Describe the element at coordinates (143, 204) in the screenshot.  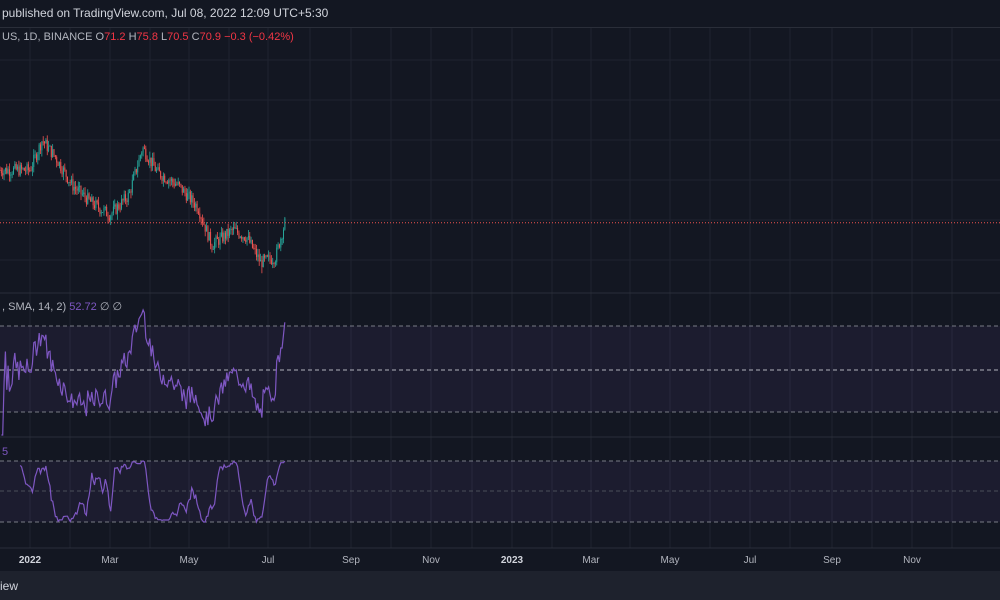
I see `candles-group` at that location.